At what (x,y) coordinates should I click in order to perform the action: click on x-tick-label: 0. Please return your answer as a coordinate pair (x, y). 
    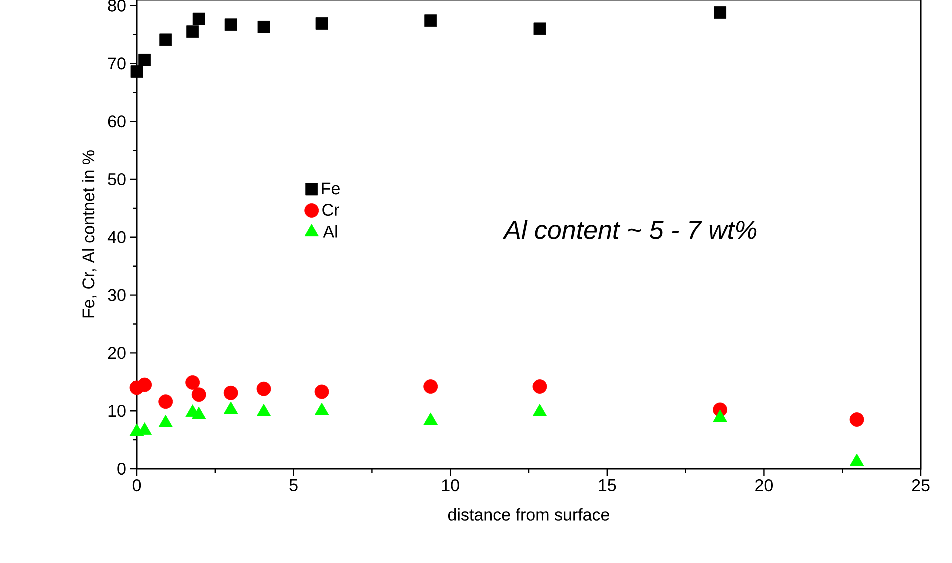
    Looking at the image, I should click on (137, 486).